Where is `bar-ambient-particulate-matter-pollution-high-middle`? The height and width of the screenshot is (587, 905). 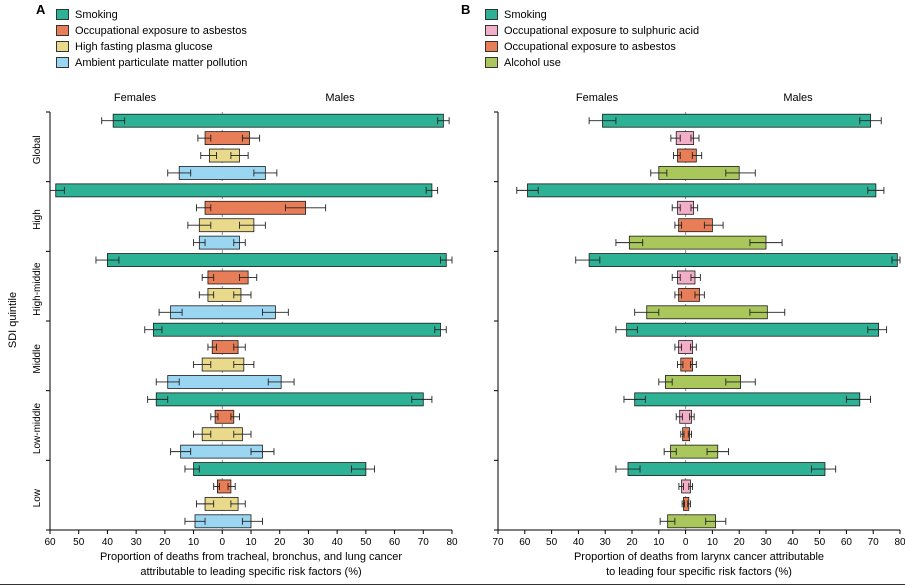
bar-ambient-particulate-matter-pollution-high-middle is located at coordinates (223, 312).